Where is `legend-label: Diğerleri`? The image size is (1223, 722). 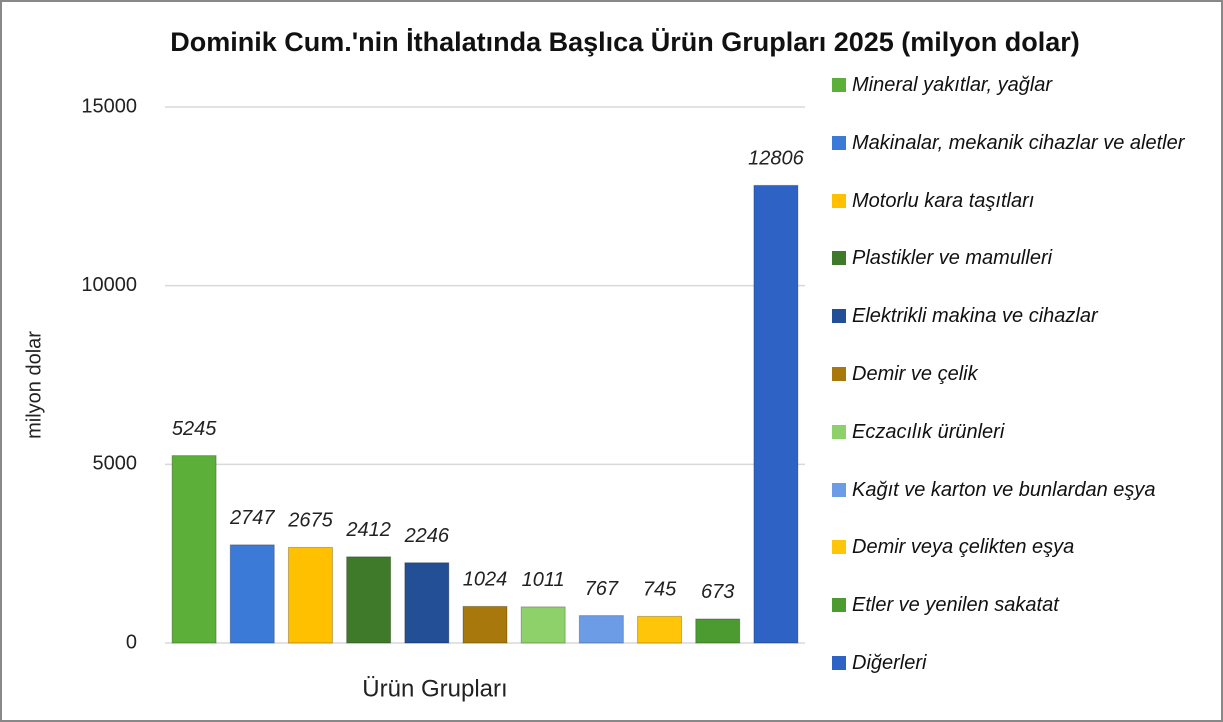 legend-label: Diğerleri is located at coordinates (889, 663).